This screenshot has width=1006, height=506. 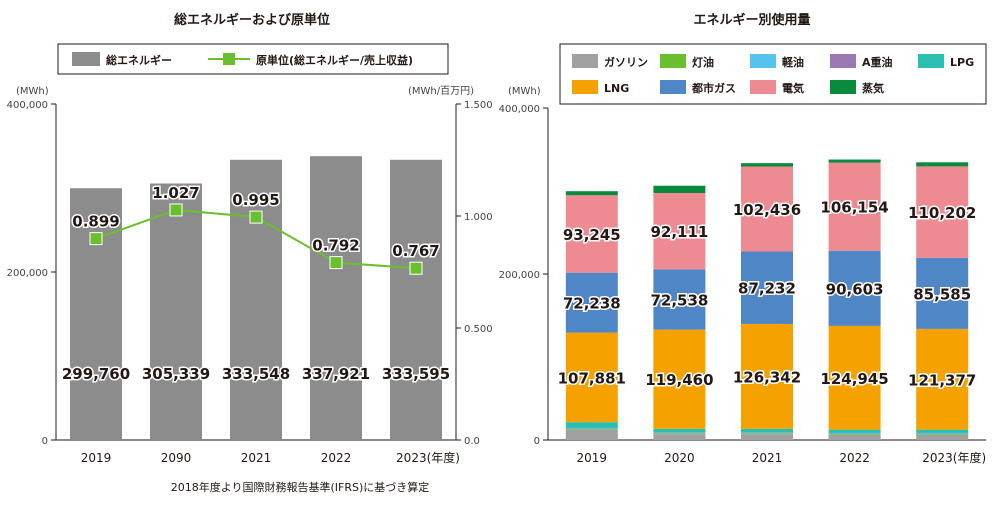 I want to click on right-chart-y-tick-label: 400,000, so click(x=519, y=109).